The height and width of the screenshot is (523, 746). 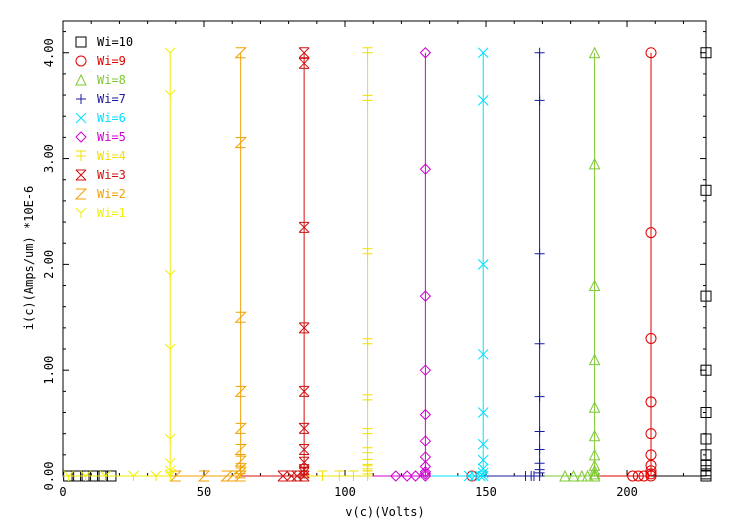 What do you see at coordinates (29, 258) in the screenshot?
I see `y-axis-label: i(c)(Amps/um) *10E-6` at bounding box center [29, 258].